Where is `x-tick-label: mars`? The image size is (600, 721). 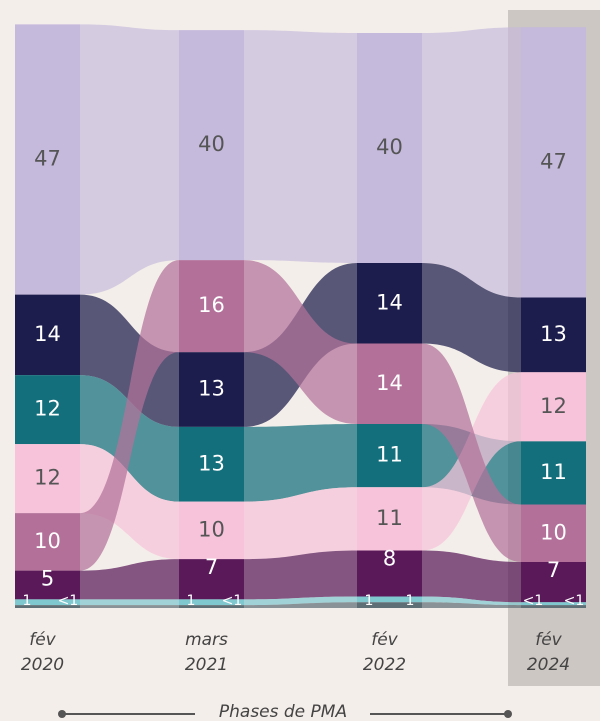 x-tick-label: mars is located at coordinates (206, 640).